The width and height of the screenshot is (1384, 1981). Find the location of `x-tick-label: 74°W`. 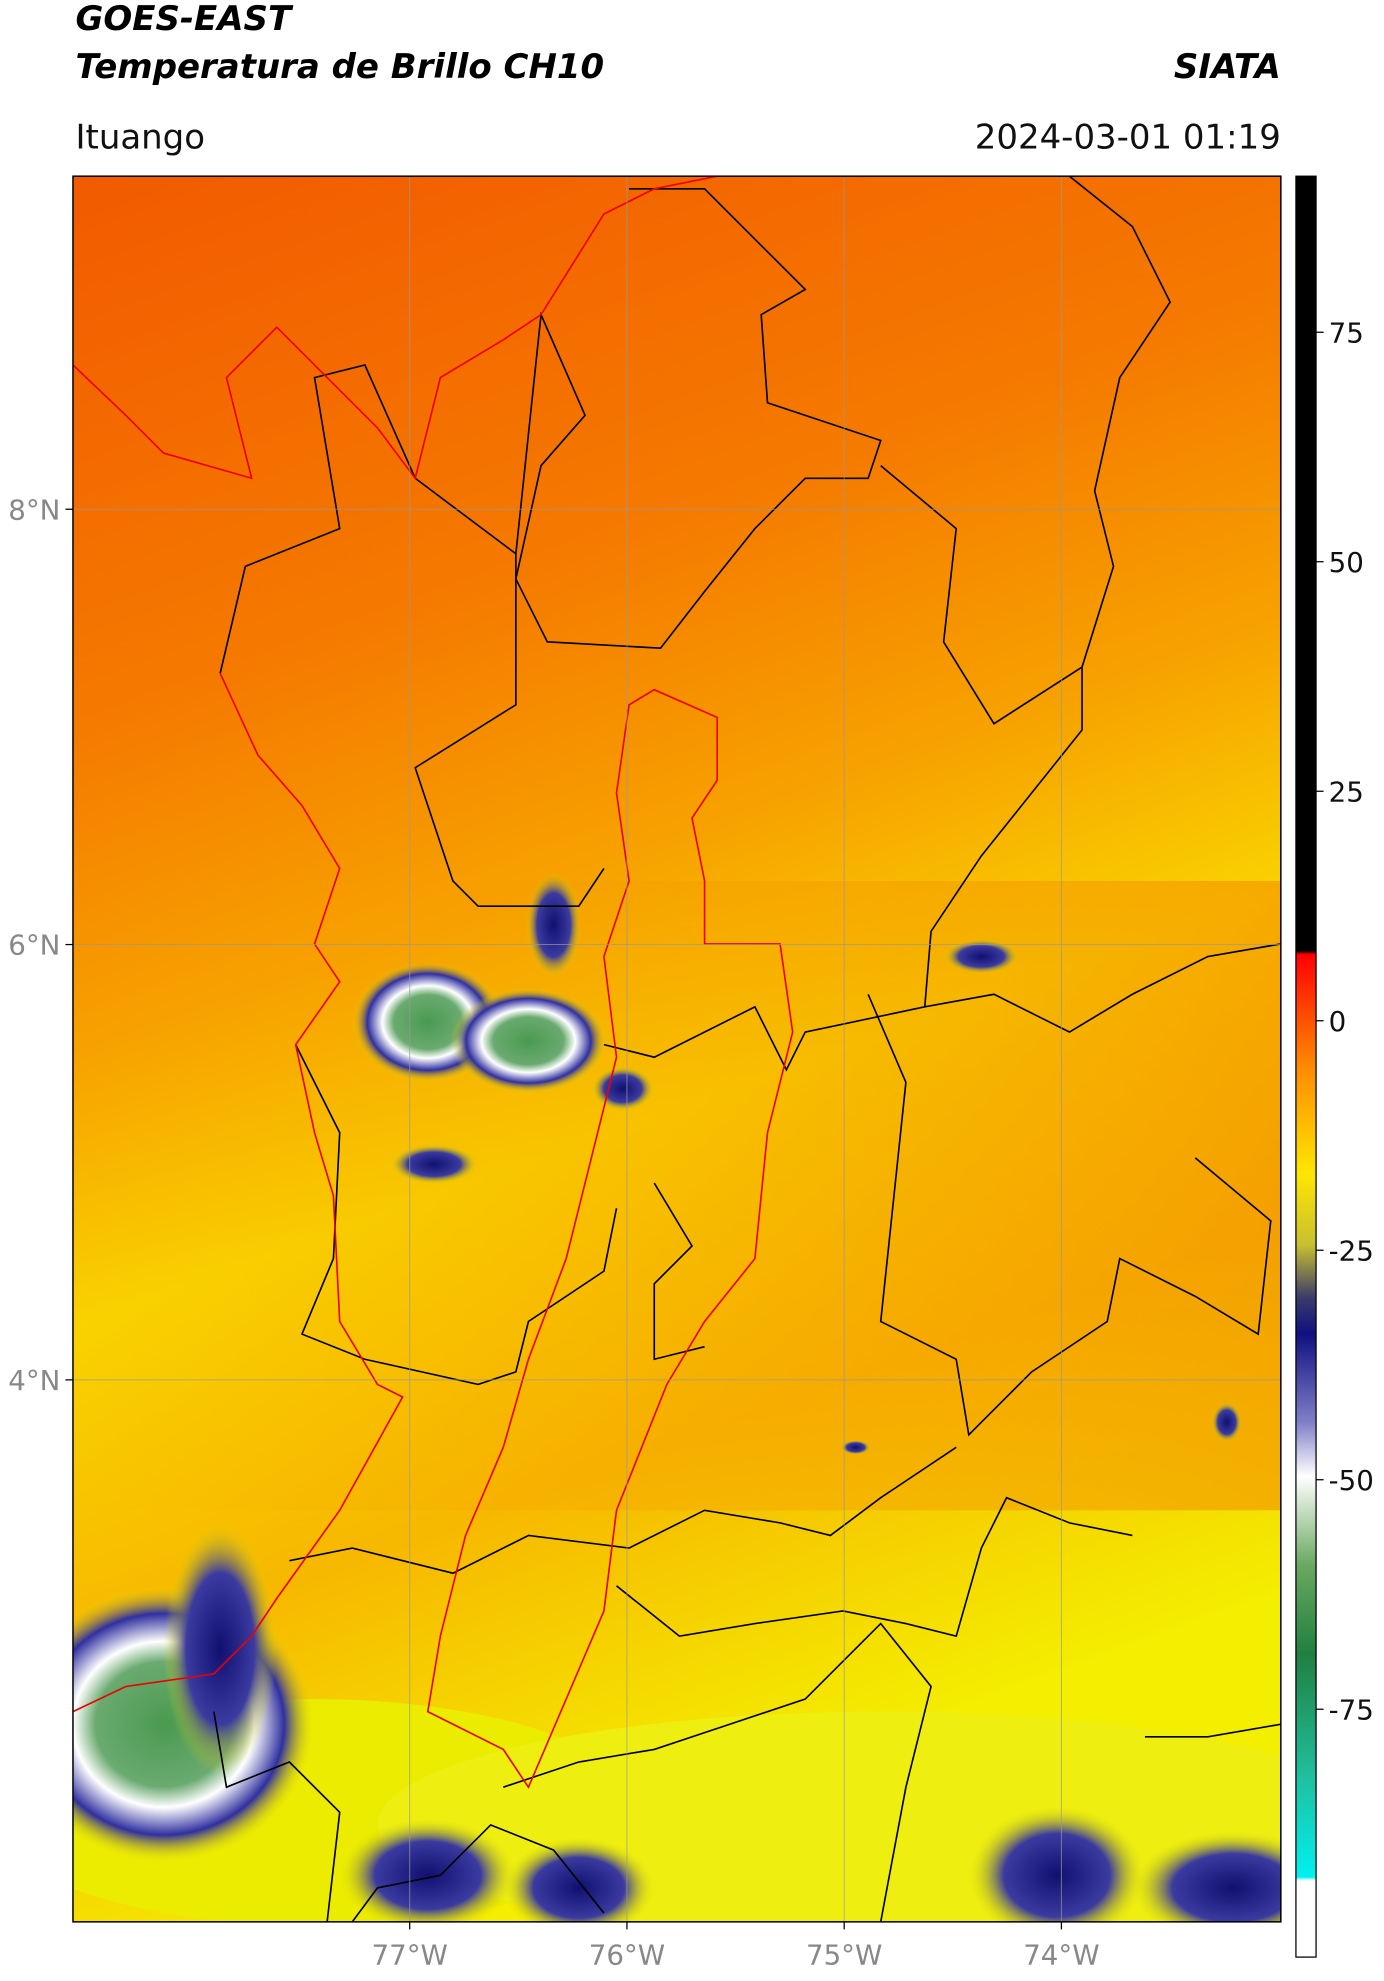

x-tick-label: 74°W is located at coordinates (1061, 1955).